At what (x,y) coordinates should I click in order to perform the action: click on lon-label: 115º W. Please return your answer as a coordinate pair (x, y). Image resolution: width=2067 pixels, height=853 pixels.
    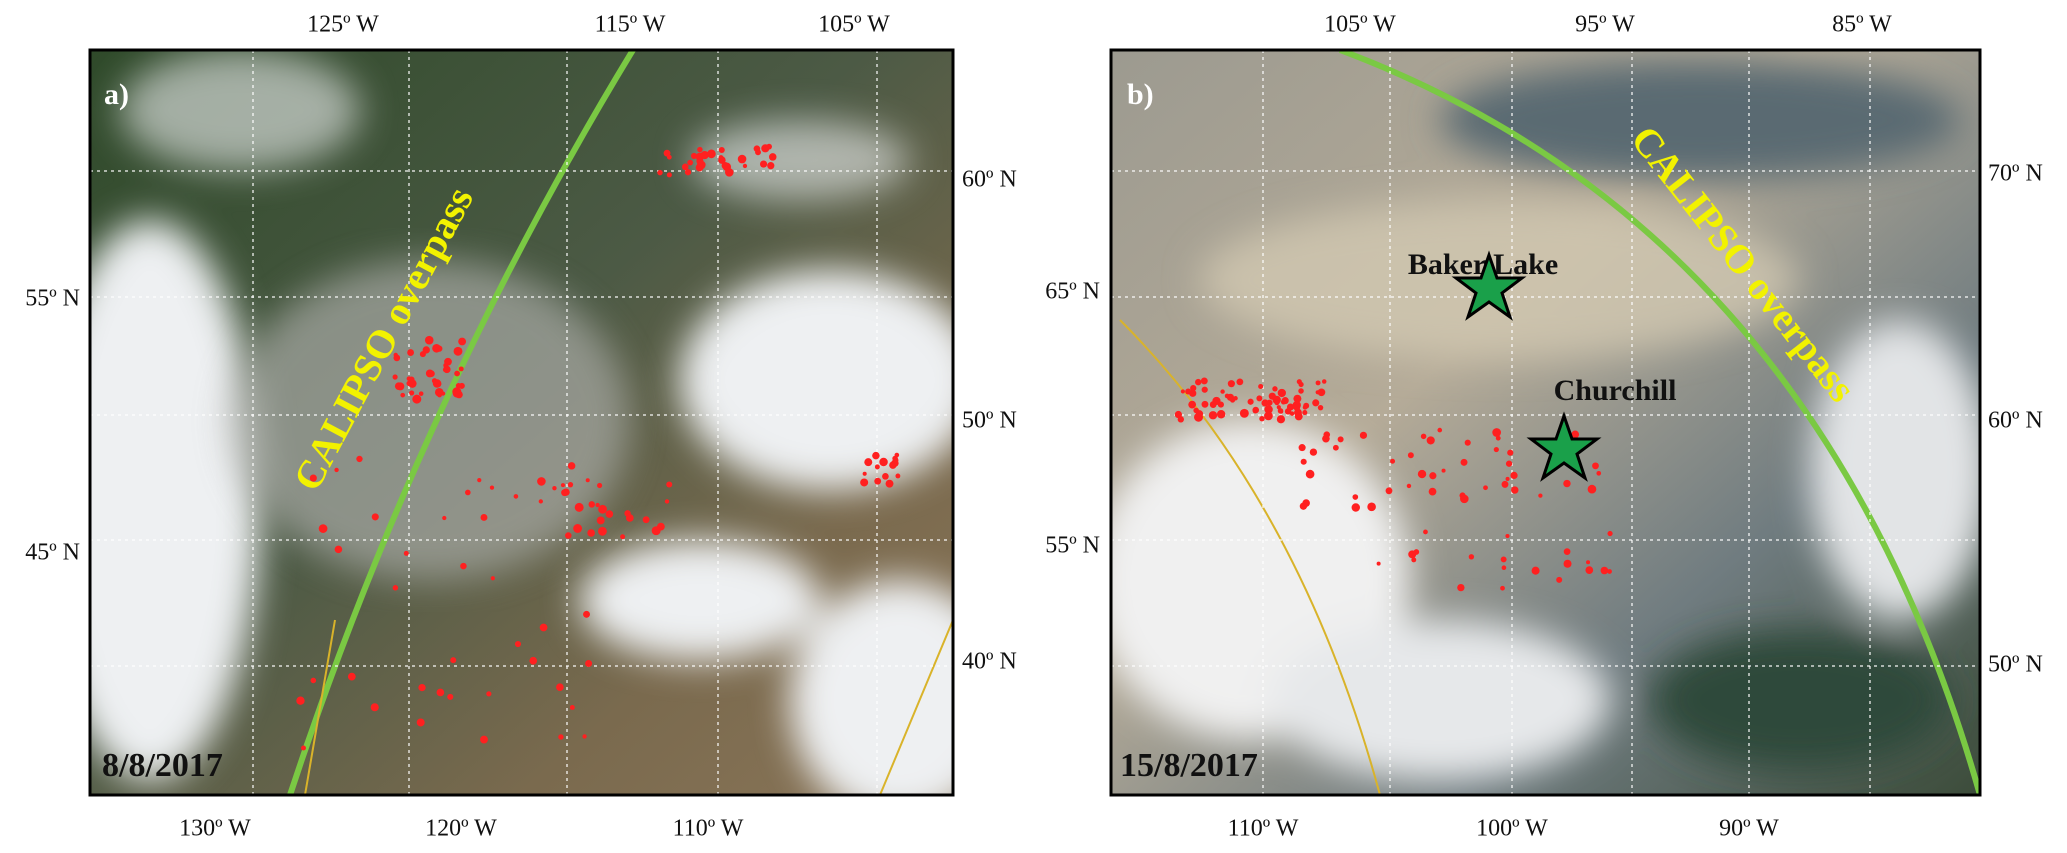
    Looking at the image, I should click on (630, 25).